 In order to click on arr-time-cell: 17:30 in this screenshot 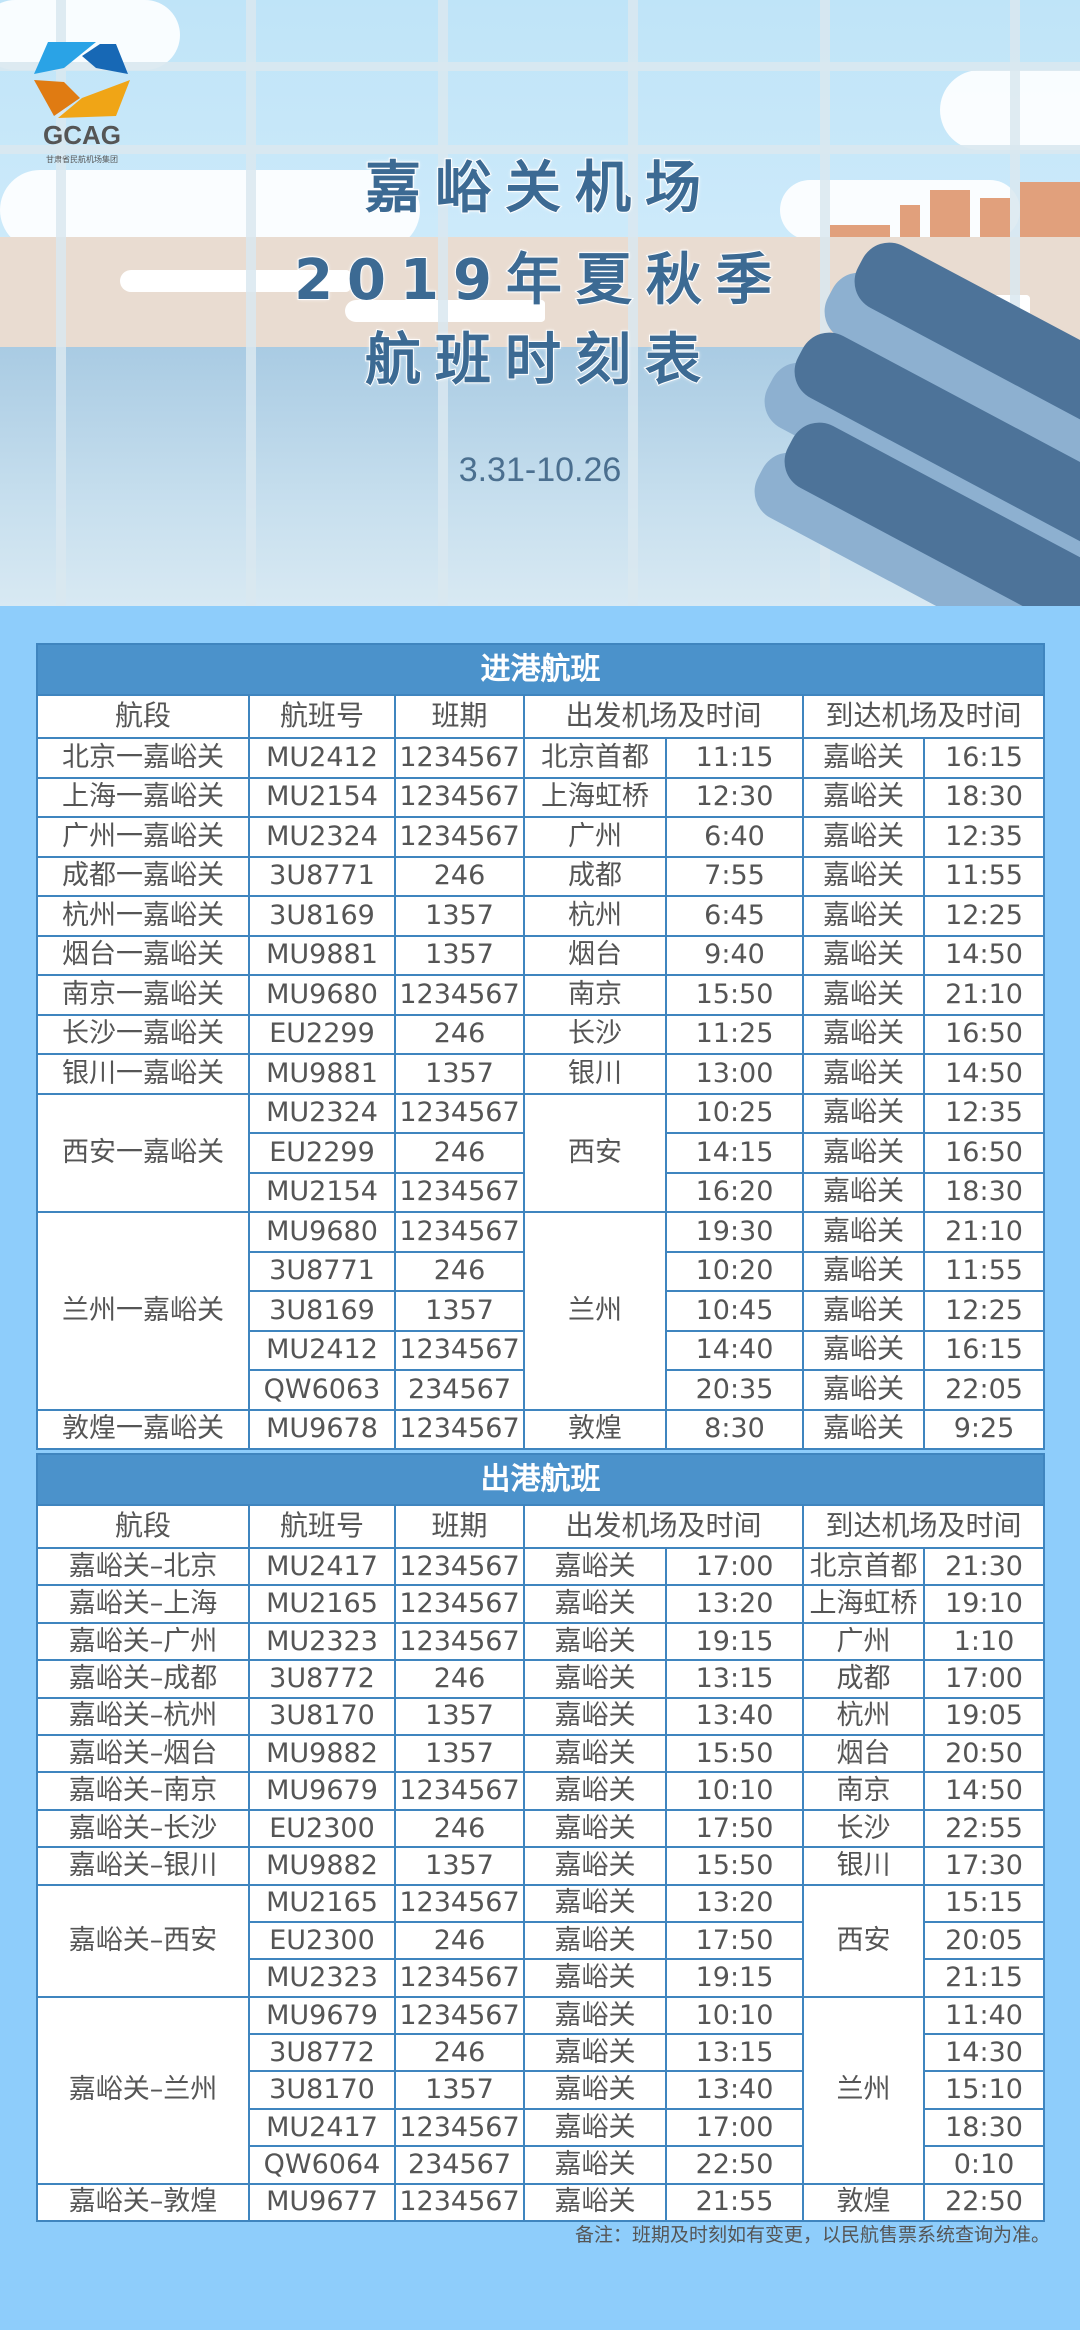, I will do `click(984, 1866)`.